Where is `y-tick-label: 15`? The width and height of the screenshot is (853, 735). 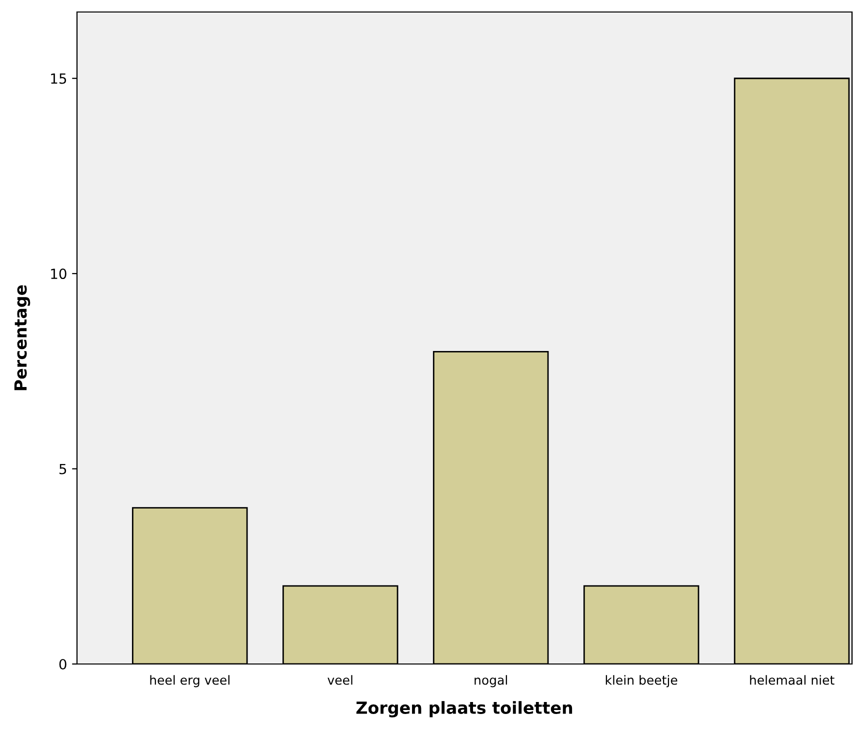
y-tick-label: 15 is located at coordinates (58, 79).